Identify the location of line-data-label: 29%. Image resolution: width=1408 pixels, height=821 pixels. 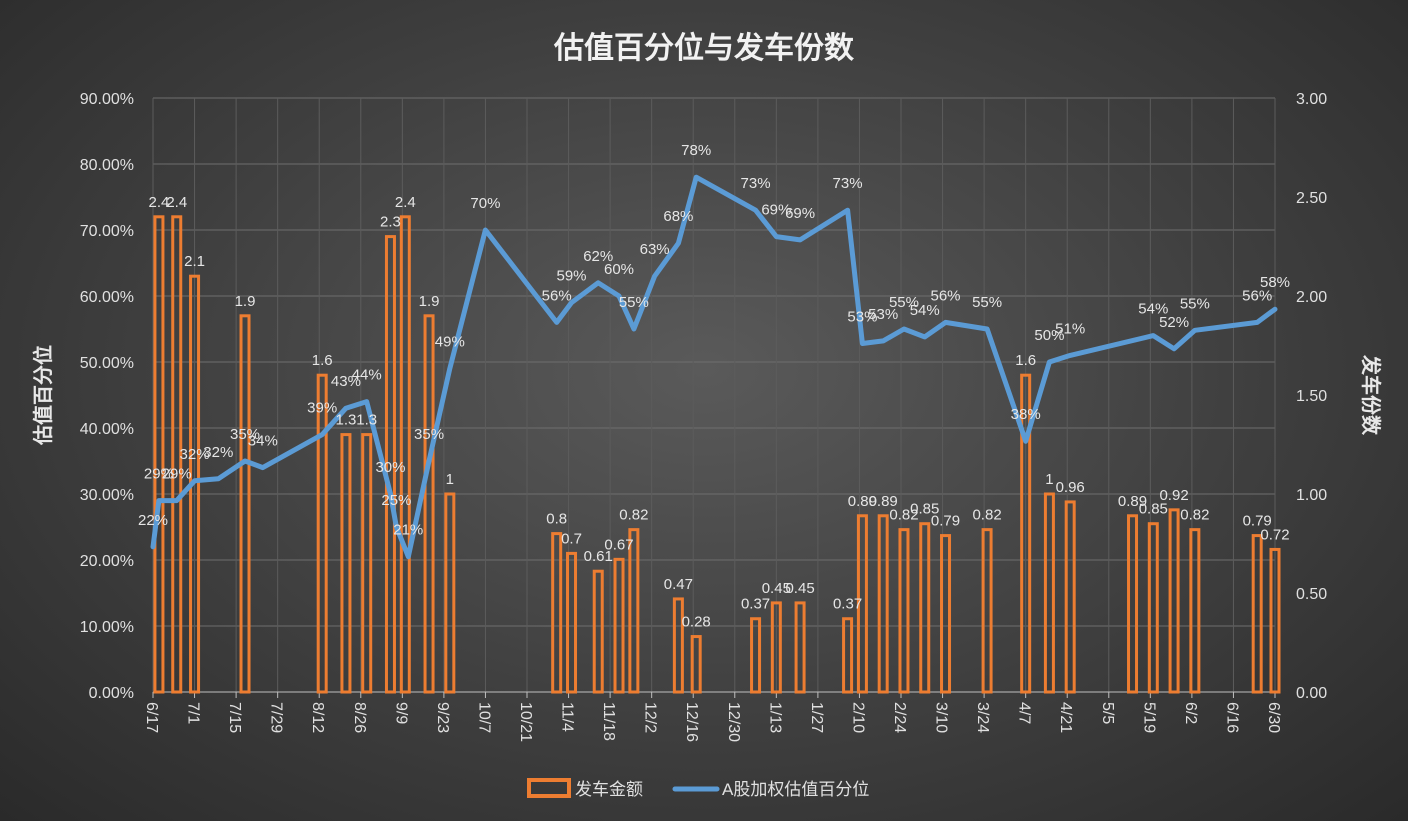
(159, 474).